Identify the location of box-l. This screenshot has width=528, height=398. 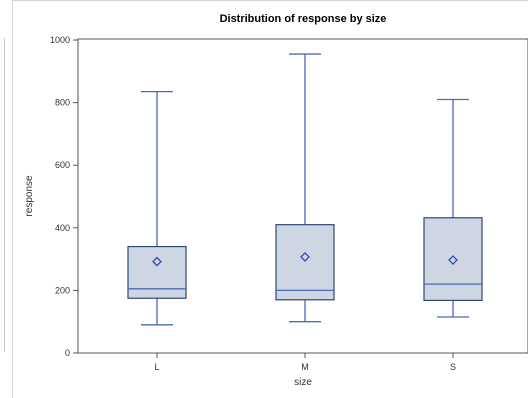
(157, 208).